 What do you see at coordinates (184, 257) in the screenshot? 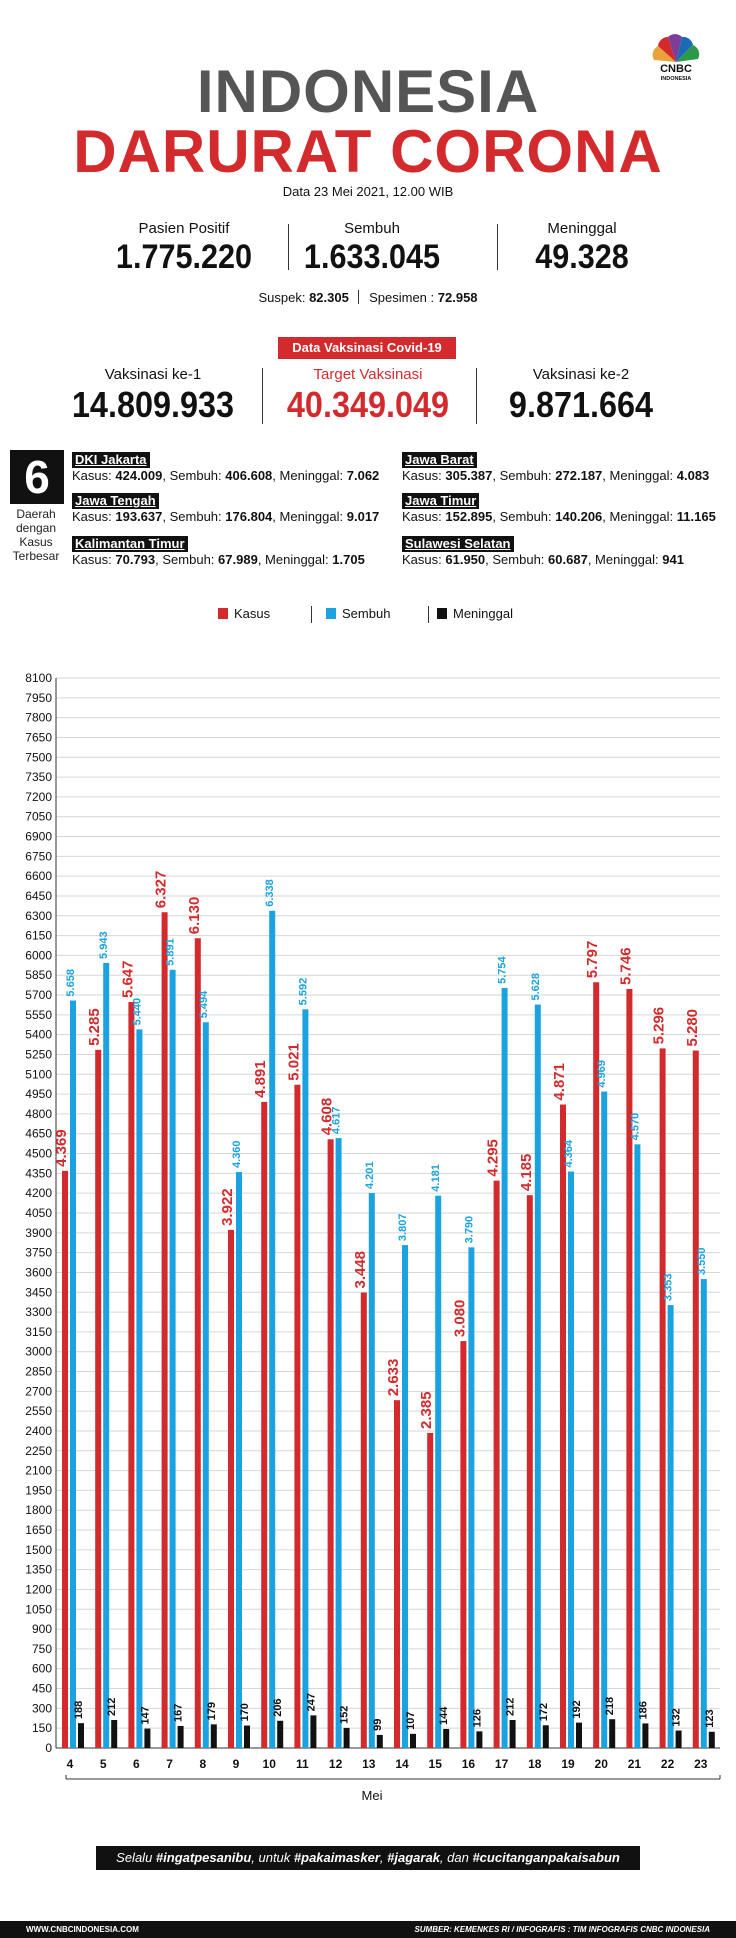
I see `stat-value: 1.775.220` at bounding box center [184, 257].